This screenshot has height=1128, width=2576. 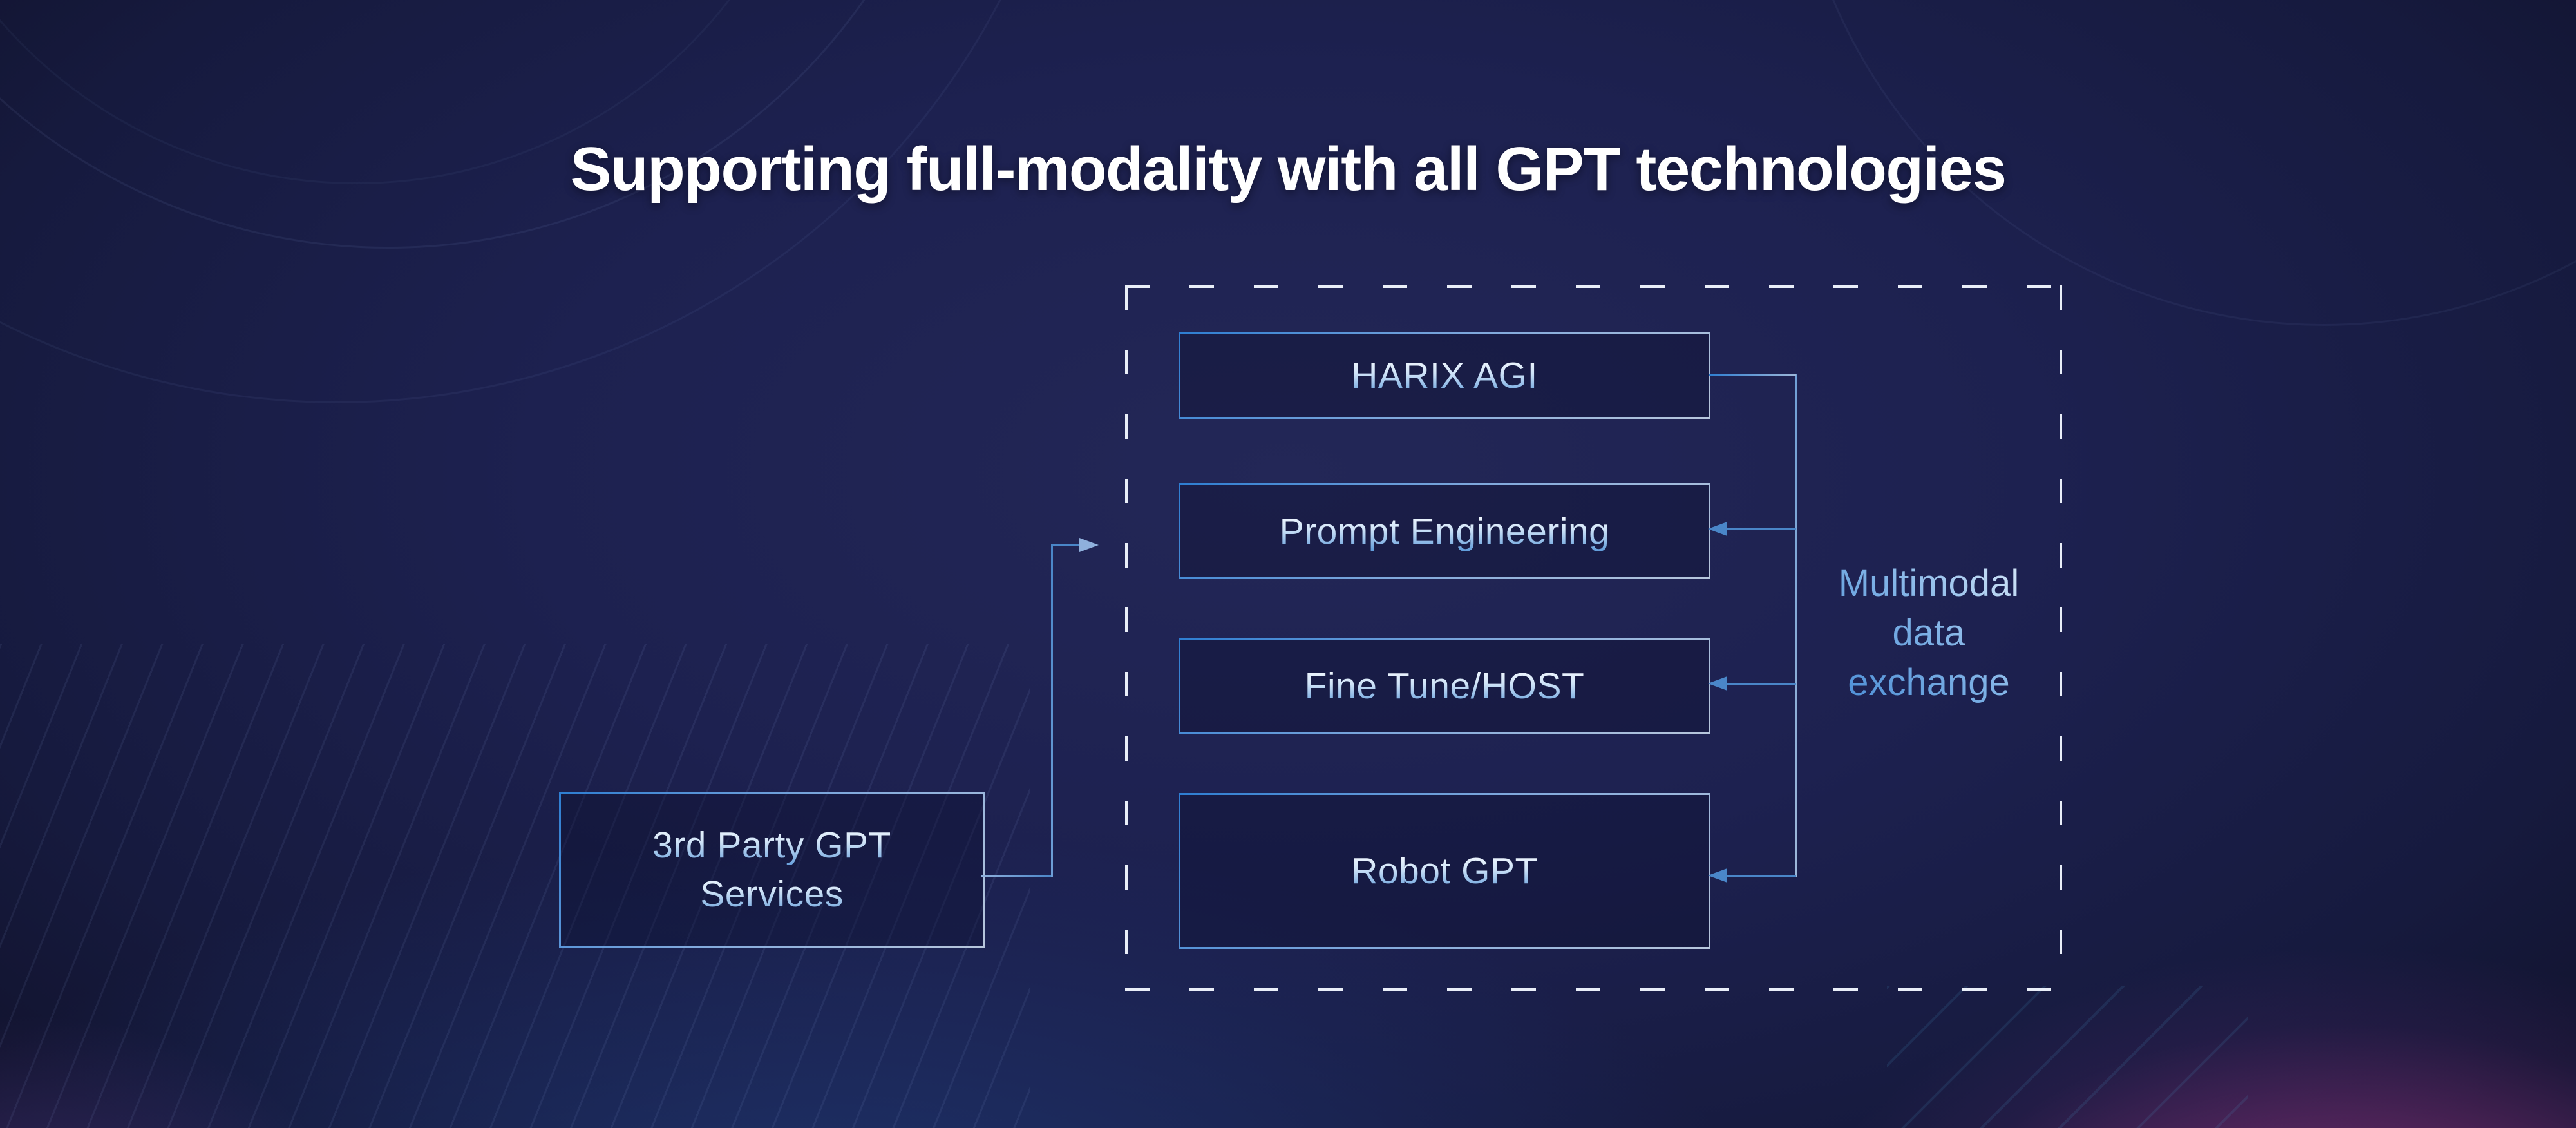 I want to click on group-border-left, so click(x=1126, y=638).